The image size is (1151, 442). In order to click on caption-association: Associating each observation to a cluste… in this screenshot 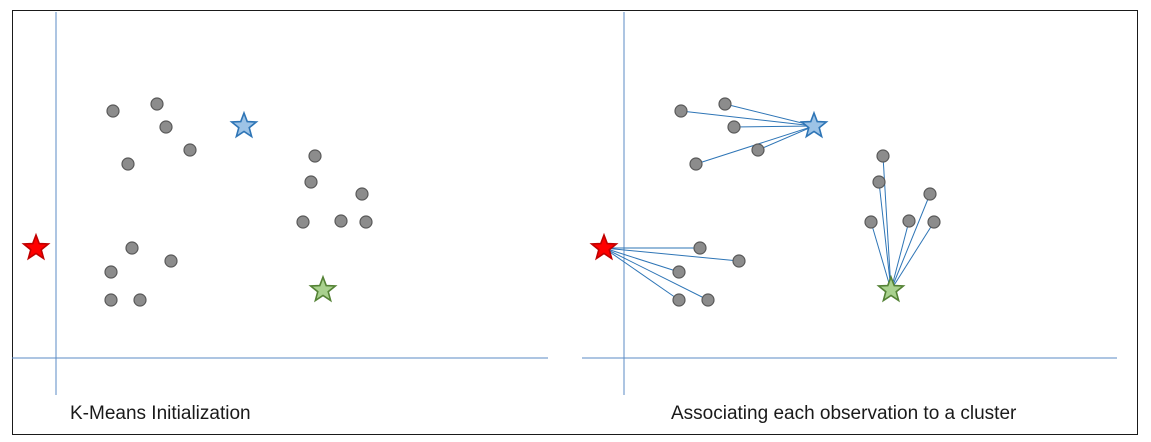, I will do `click(844, 413)`.